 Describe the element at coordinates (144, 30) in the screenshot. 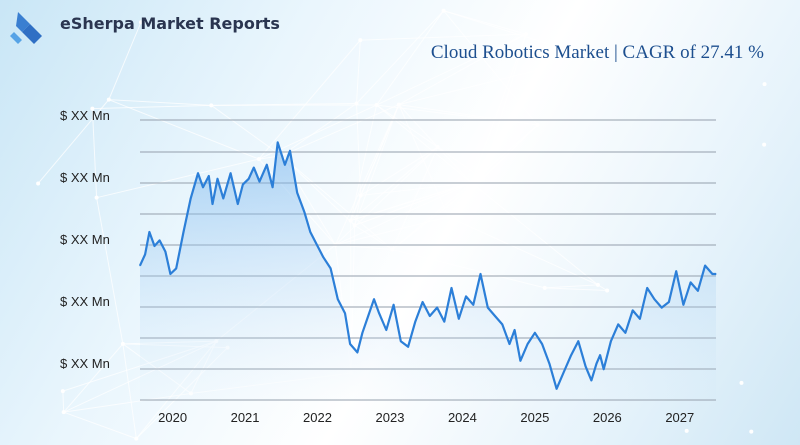

I see `brand-logo: eSherpa Market Reports` at that location.